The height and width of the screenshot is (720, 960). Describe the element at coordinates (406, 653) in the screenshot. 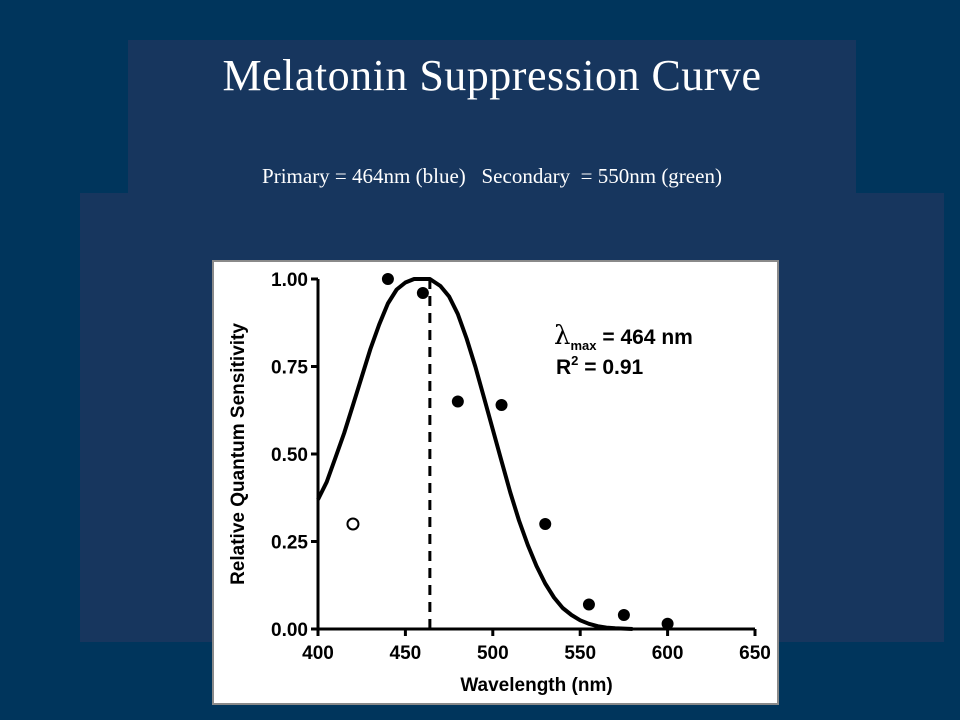

I see `x-tick-label: 450` at that location.